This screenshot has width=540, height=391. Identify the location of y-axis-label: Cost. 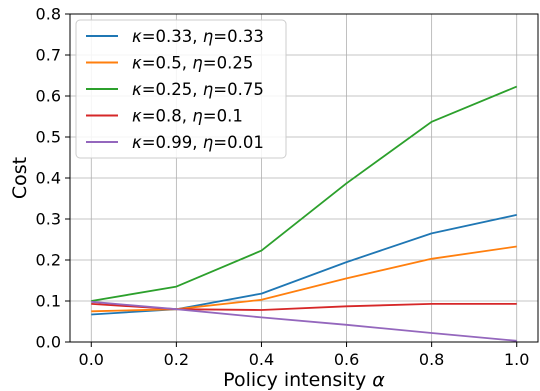
(20, 178).